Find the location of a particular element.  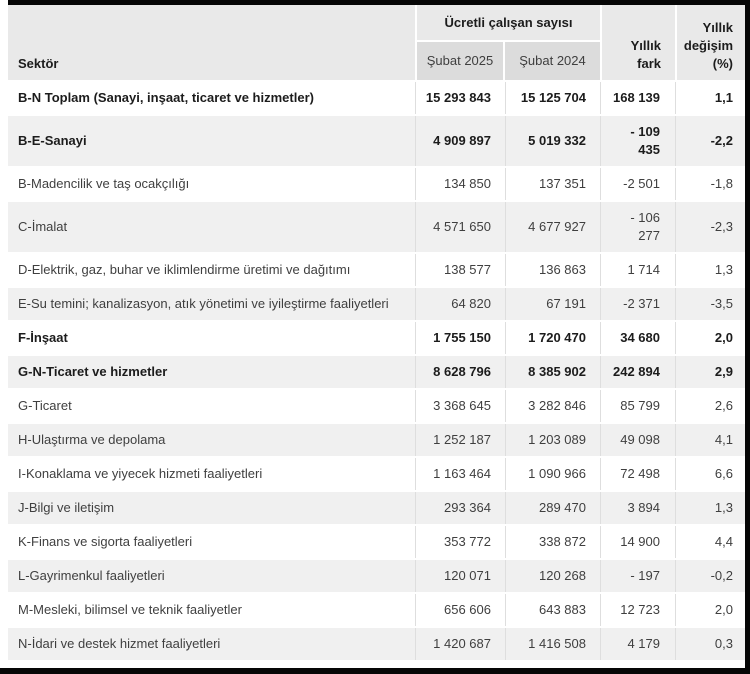

value-2024-cell: 1 416 508 is located at coordinates (552, 644).